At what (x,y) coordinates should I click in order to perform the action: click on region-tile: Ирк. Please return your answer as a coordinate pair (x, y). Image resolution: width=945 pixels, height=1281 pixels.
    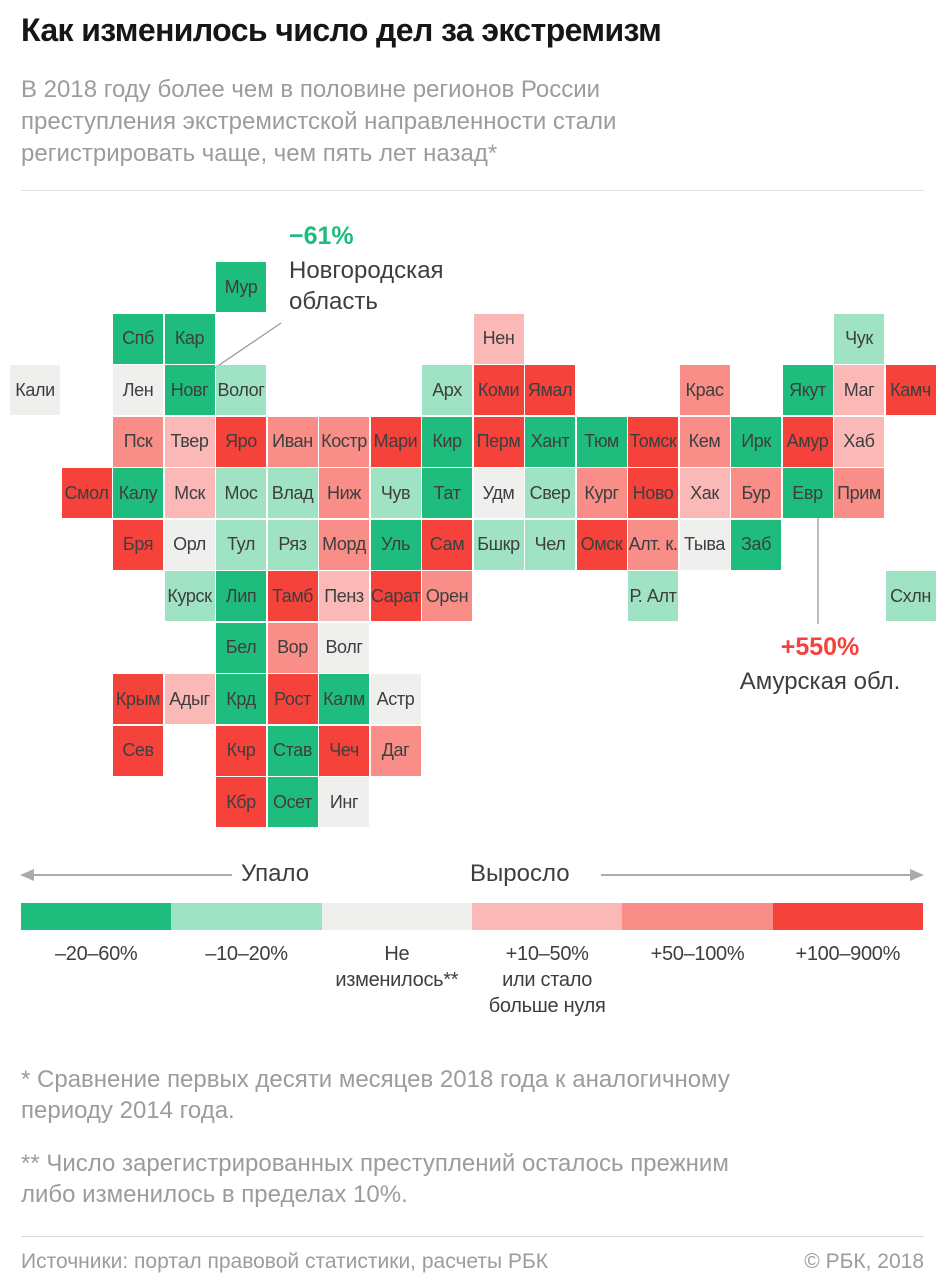
    Looking at the image, I should click on (756, 441).